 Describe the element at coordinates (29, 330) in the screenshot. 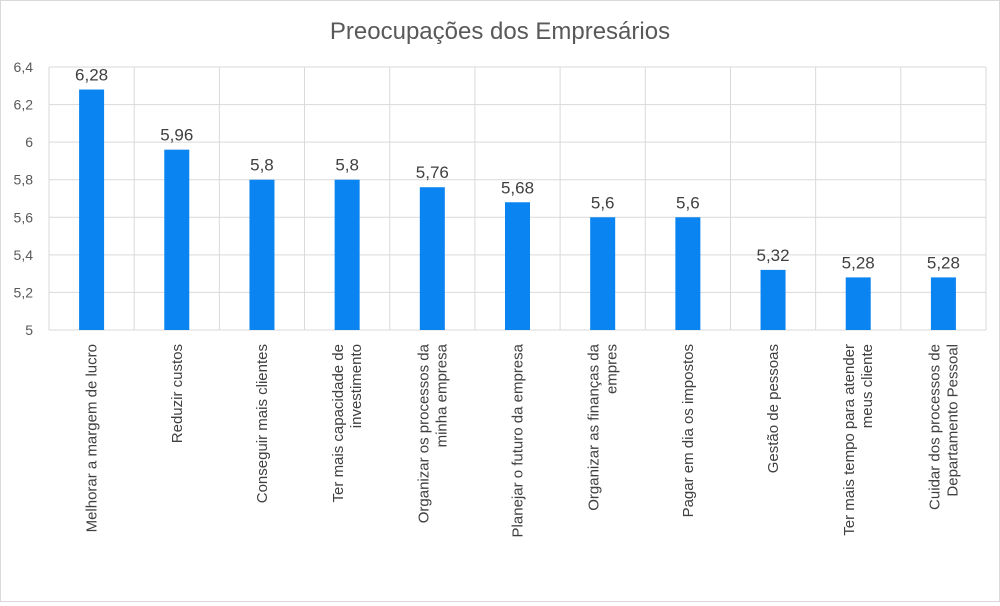

I see `y-tick-label: 5` at that location.